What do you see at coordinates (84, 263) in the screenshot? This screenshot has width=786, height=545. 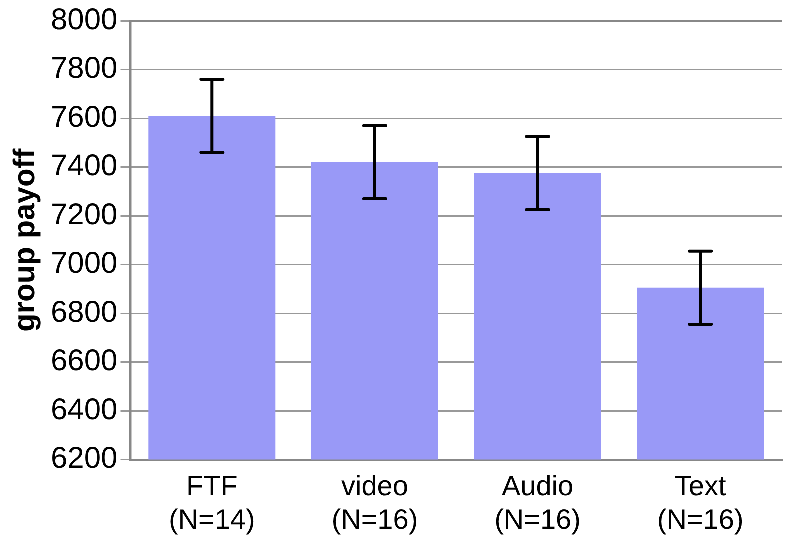 I see `y-tick-label: 7000` at bounding box center [84, 263].